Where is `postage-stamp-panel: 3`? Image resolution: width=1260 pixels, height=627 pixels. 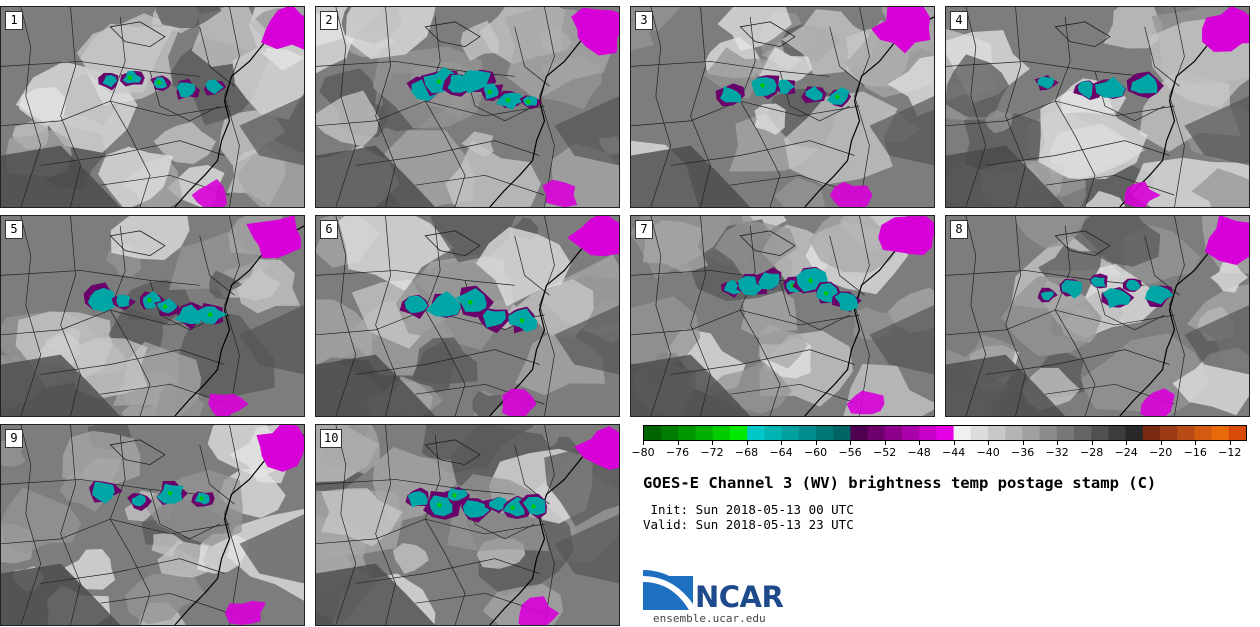
postage-stamp-panel: 3 is located at coordinates (782, 107).